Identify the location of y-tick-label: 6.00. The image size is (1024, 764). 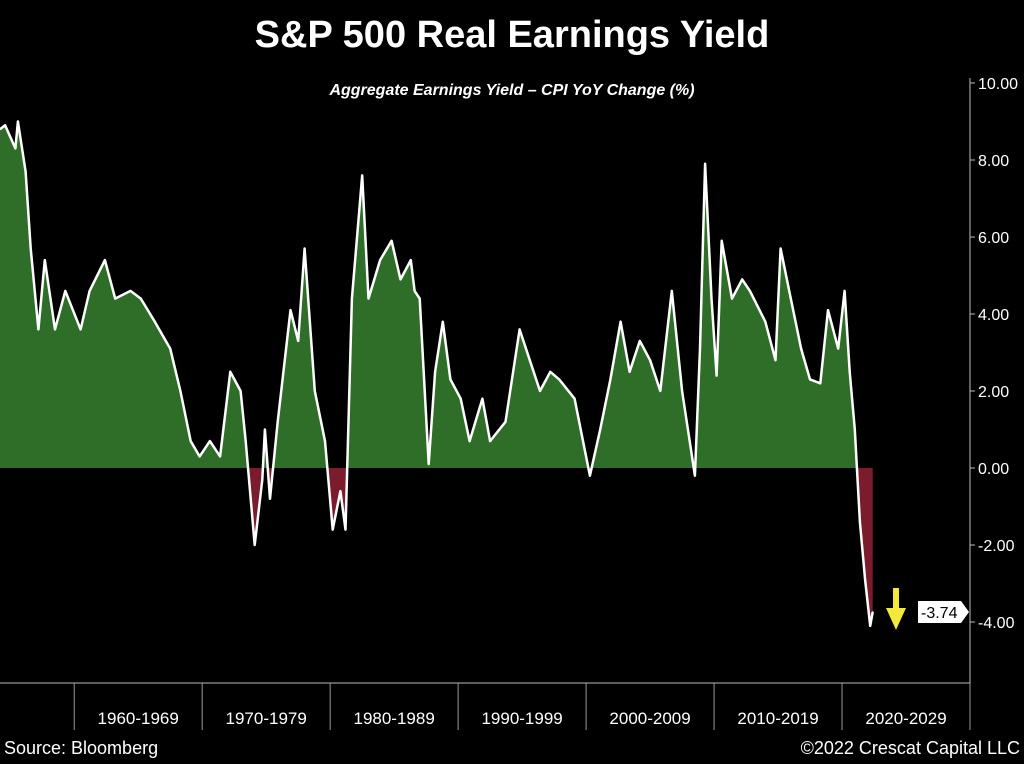
(993, 238).